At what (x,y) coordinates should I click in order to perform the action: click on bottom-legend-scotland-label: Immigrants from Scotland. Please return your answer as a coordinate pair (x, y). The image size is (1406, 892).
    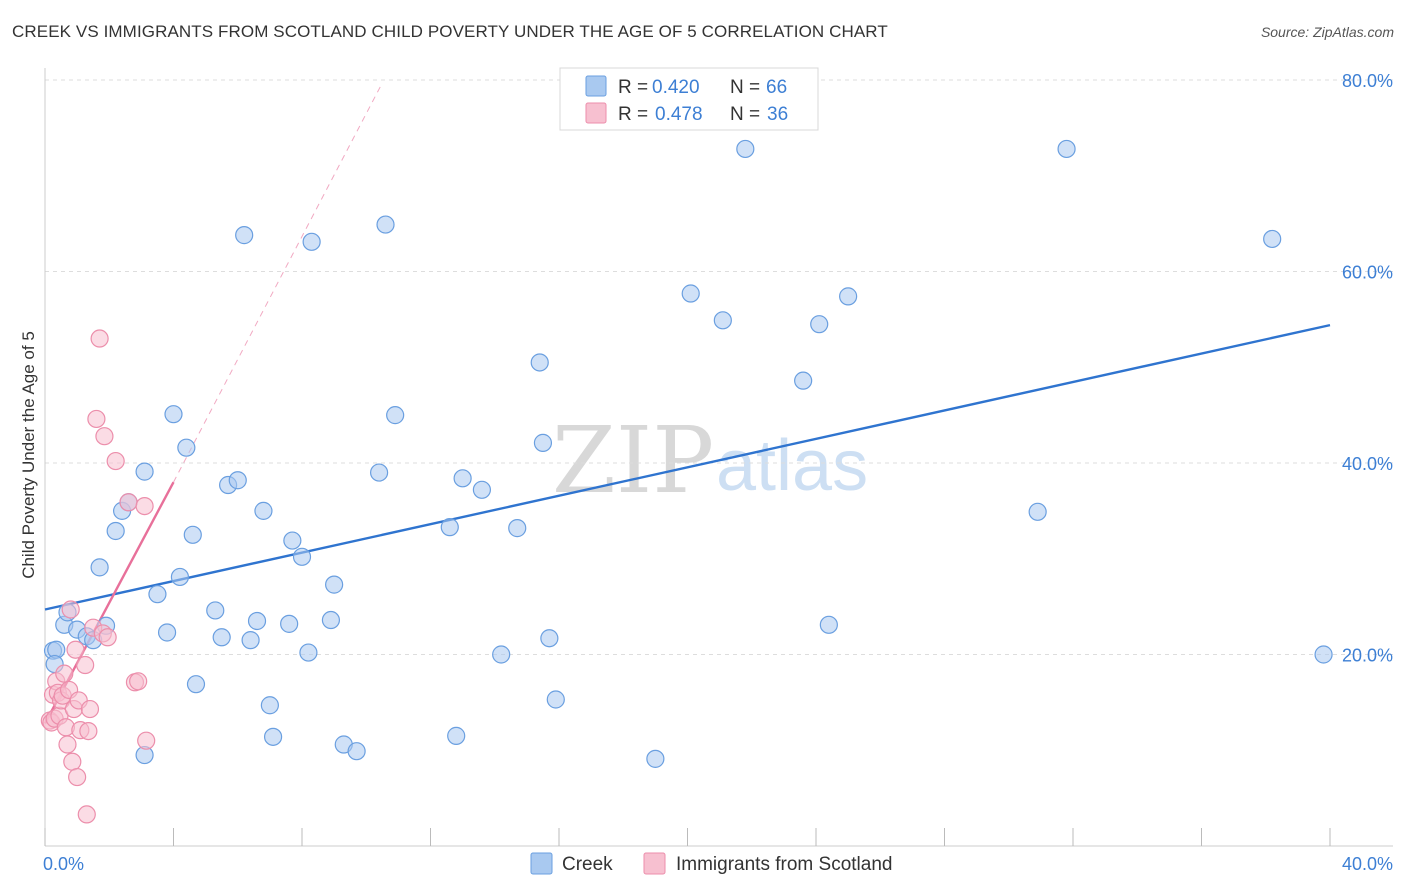
    Looking at the image, I should click on (784, 864).